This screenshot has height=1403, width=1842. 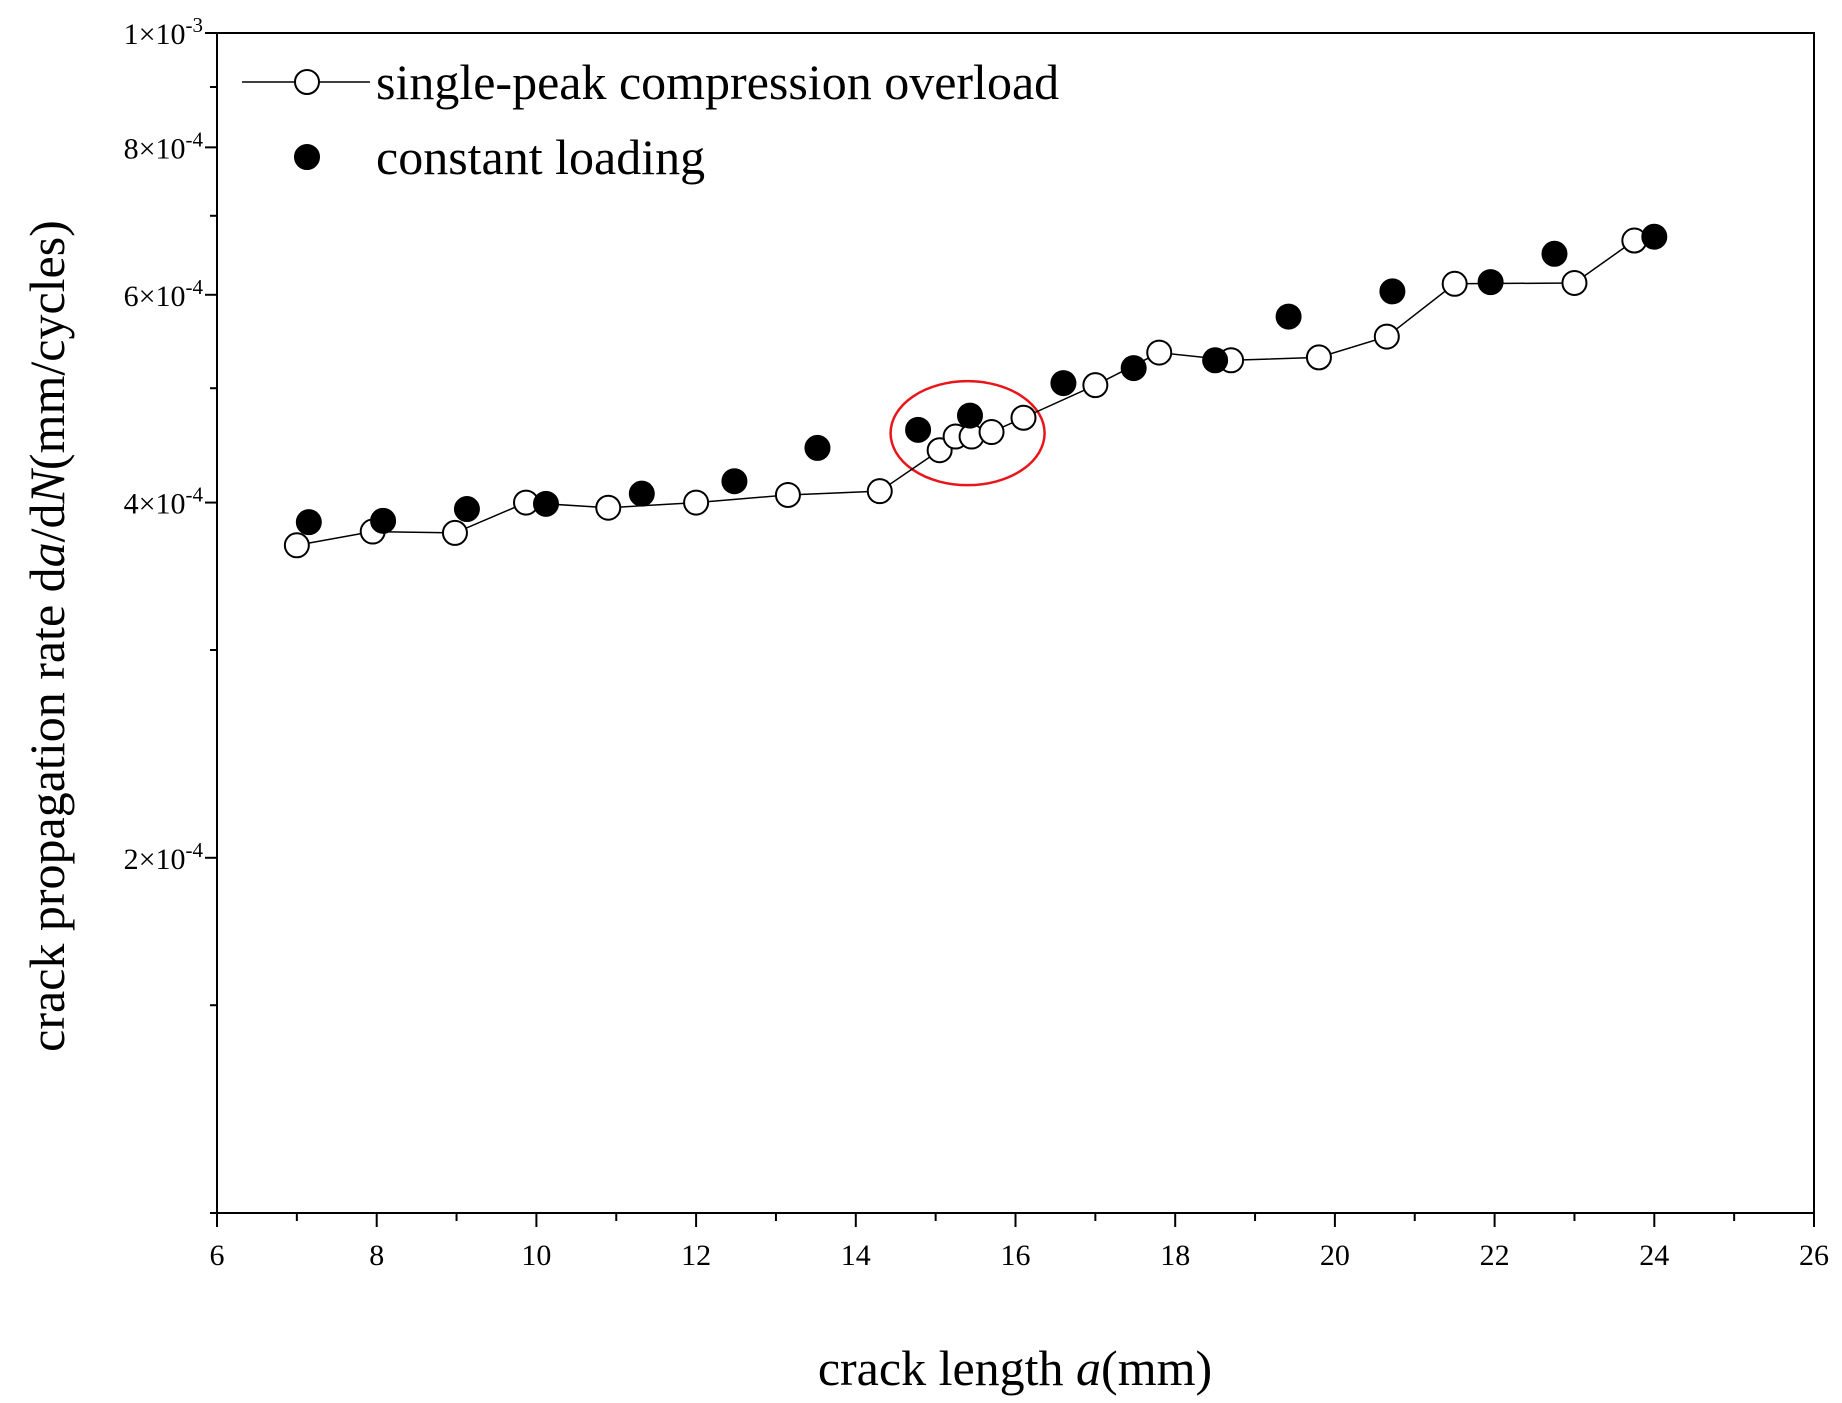 I want to click on legend-marker-filled, so click(x=307, y=157).